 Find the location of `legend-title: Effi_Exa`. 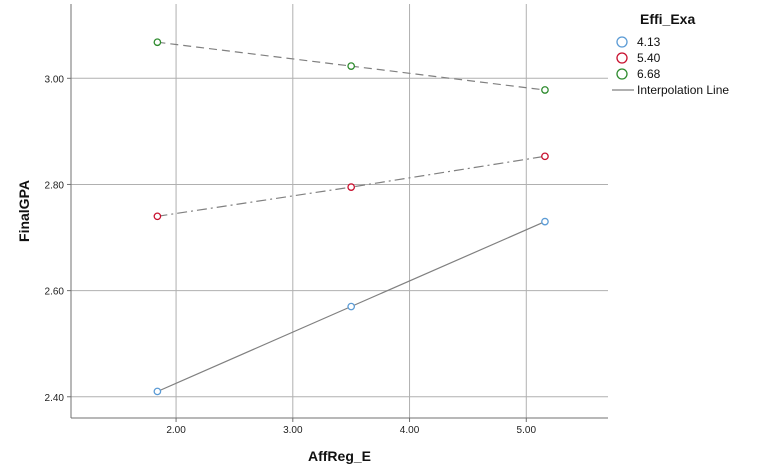

legend-title: Effi_Exa is located at coordinates (667, 19).